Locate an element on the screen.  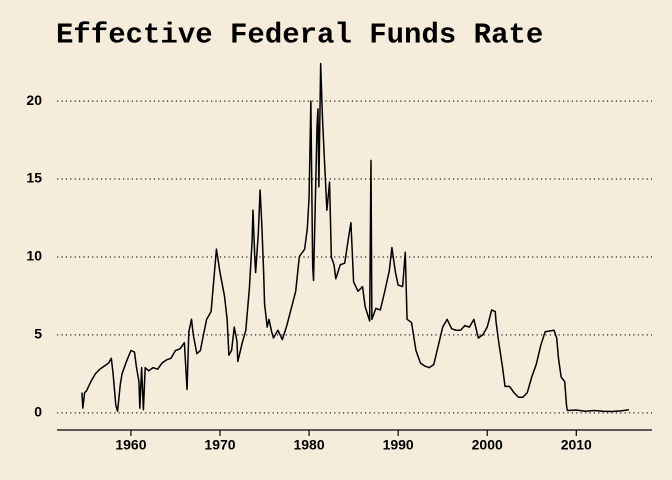
x-tick-label: 2010 is located at coordinates (576, 445).